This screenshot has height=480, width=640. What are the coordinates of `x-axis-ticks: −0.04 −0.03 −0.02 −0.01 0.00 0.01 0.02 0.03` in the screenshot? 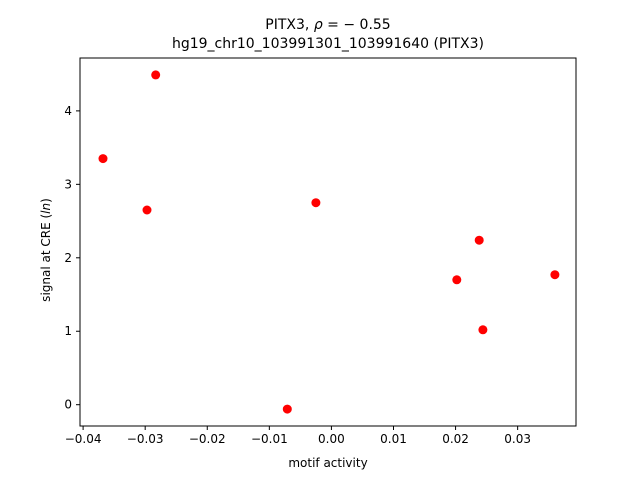 It's located at (298, 436).